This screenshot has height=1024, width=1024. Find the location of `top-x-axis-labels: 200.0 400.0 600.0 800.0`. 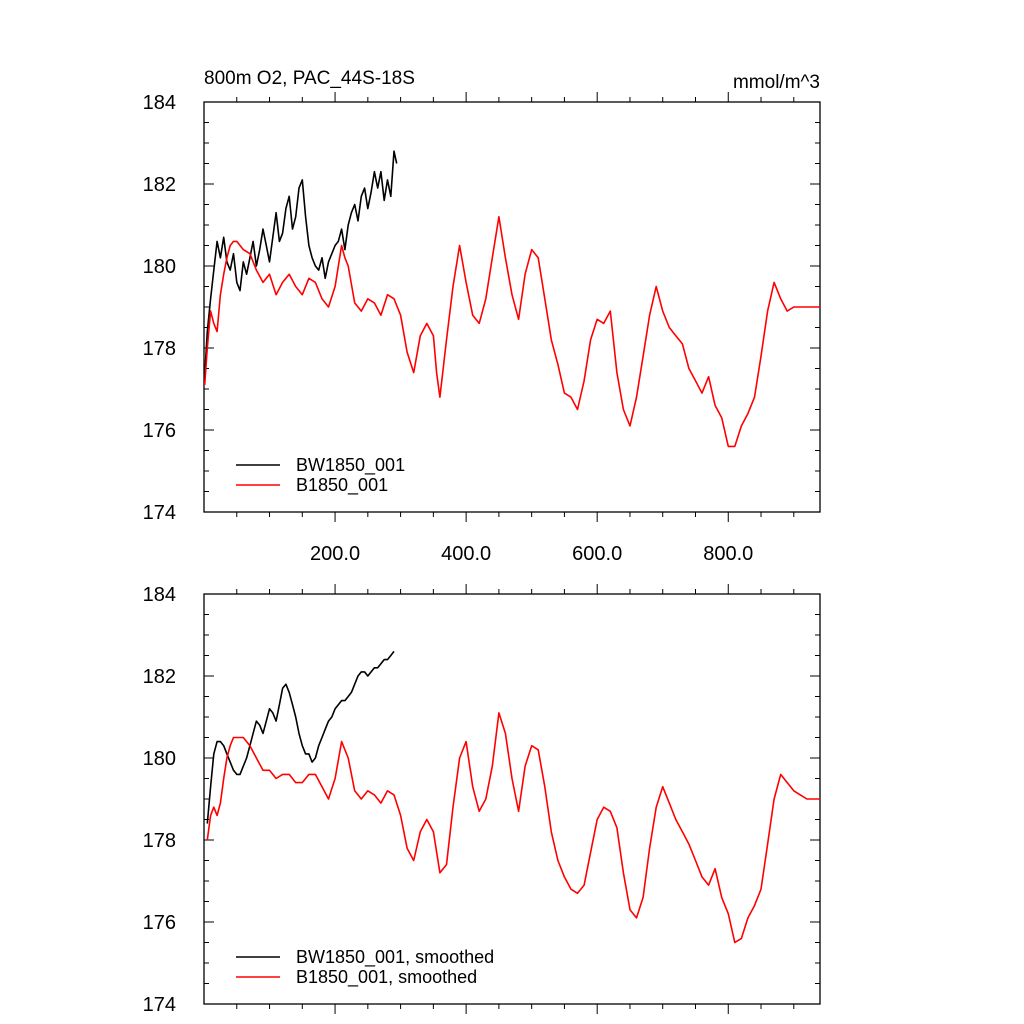

top-x-axis-labels: 200.0 400.0 600.0 800.0 is located at coordinates (531, 554).